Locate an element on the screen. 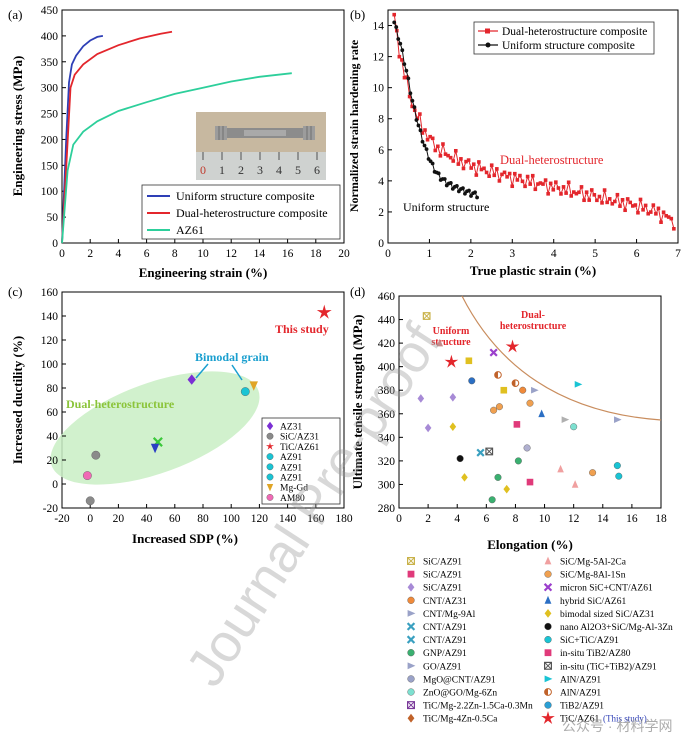 This screenshot has width=692, height=745. x-tick-label: 80 is located at coordinates (203, 519).